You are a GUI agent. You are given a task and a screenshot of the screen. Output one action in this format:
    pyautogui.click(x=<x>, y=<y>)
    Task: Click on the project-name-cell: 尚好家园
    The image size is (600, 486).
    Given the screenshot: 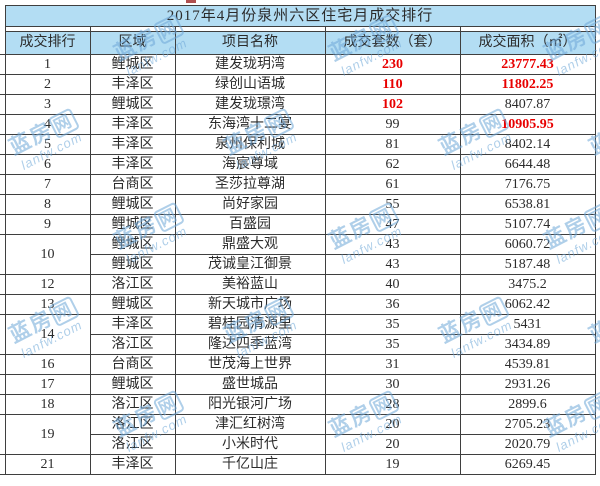 What is the action you would take?
    pyautogui.click(x=250, y=204)
    